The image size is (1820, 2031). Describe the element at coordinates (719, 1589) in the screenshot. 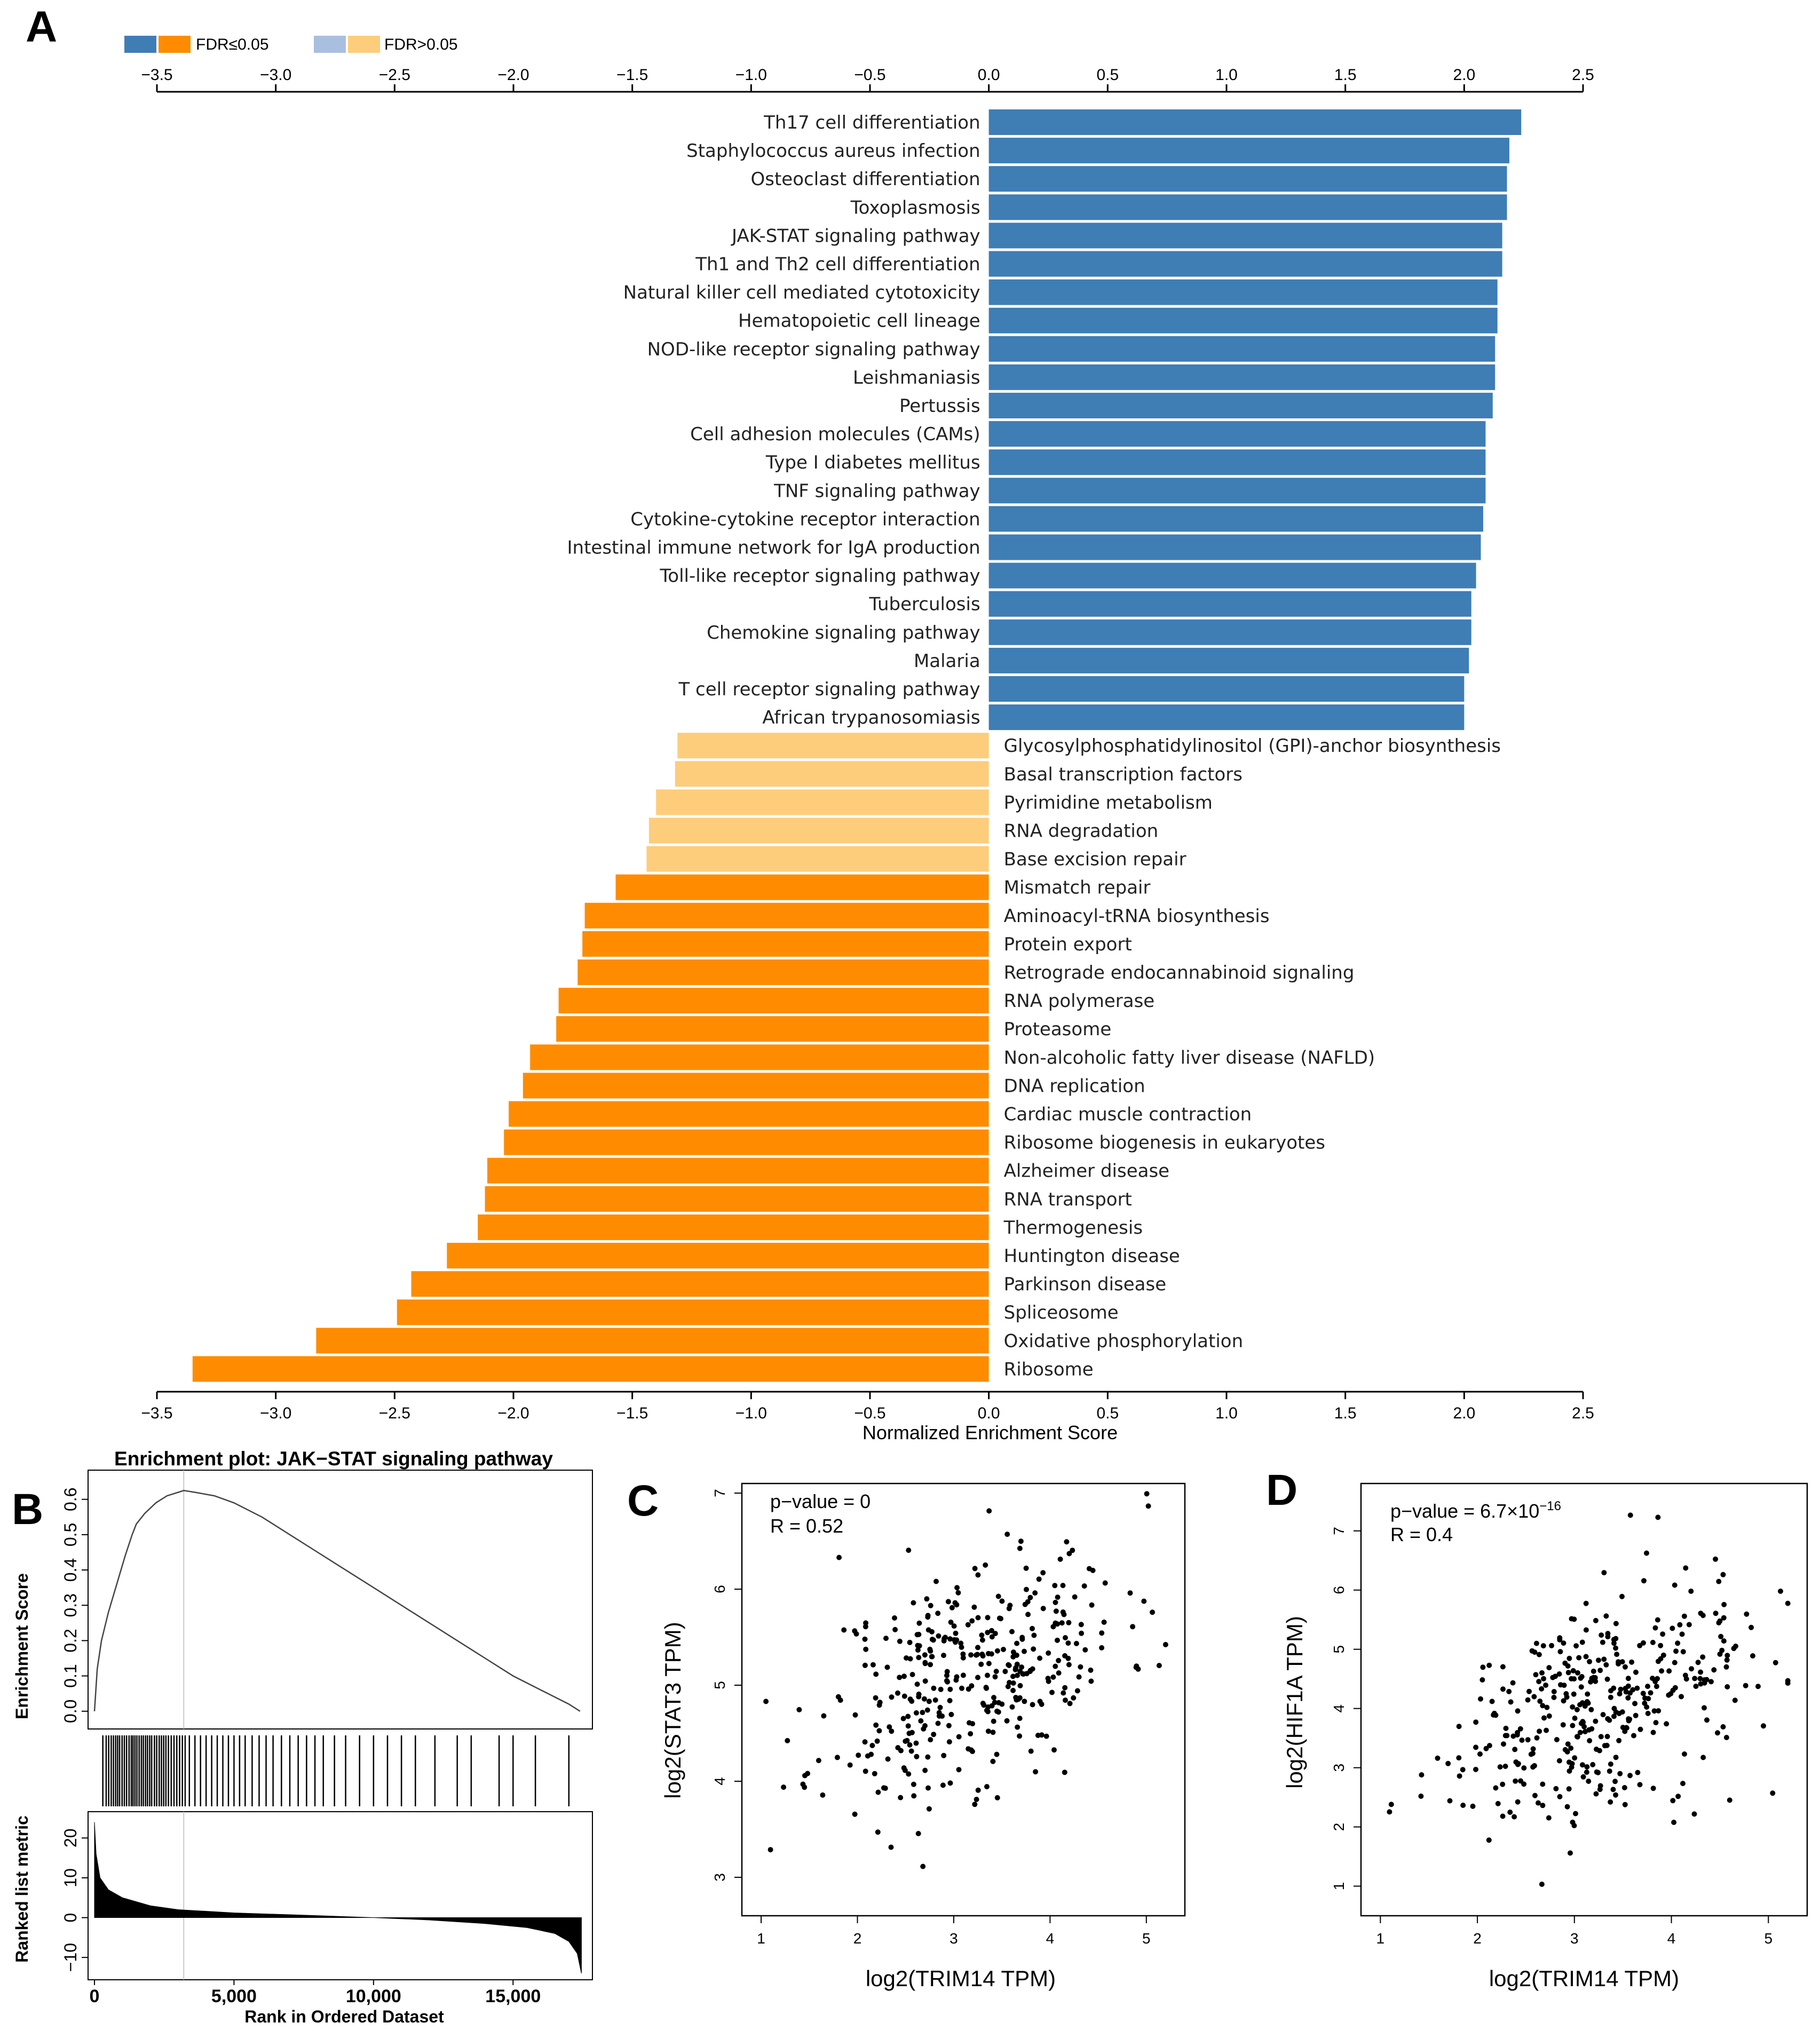

I see `scatter-y-tick-label: 6` at that location.